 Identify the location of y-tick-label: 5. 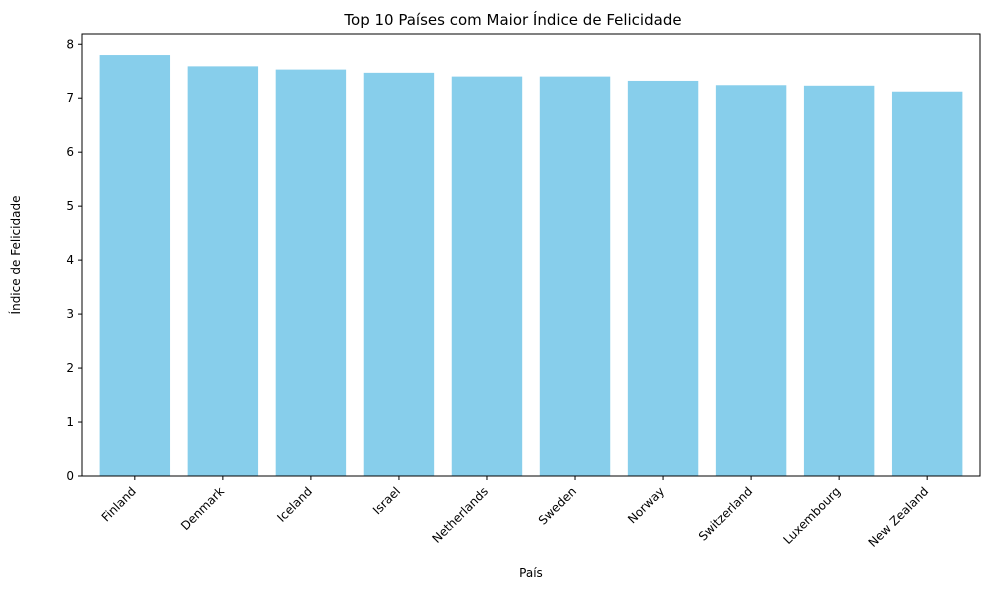
(70, 206).